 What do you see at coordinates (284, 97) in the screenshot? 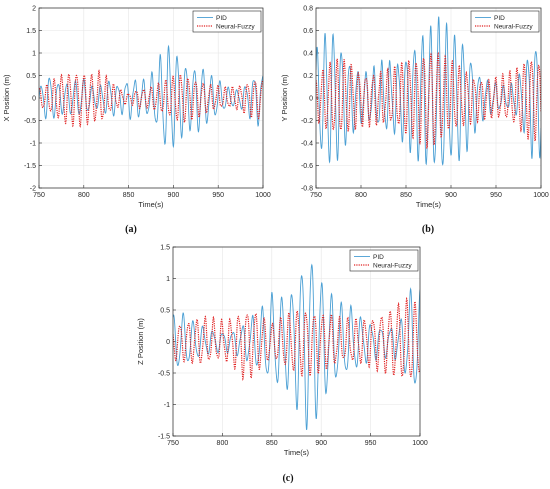
I see `y-axis-label: Y Position (m)` at bounding box center [284, 97].